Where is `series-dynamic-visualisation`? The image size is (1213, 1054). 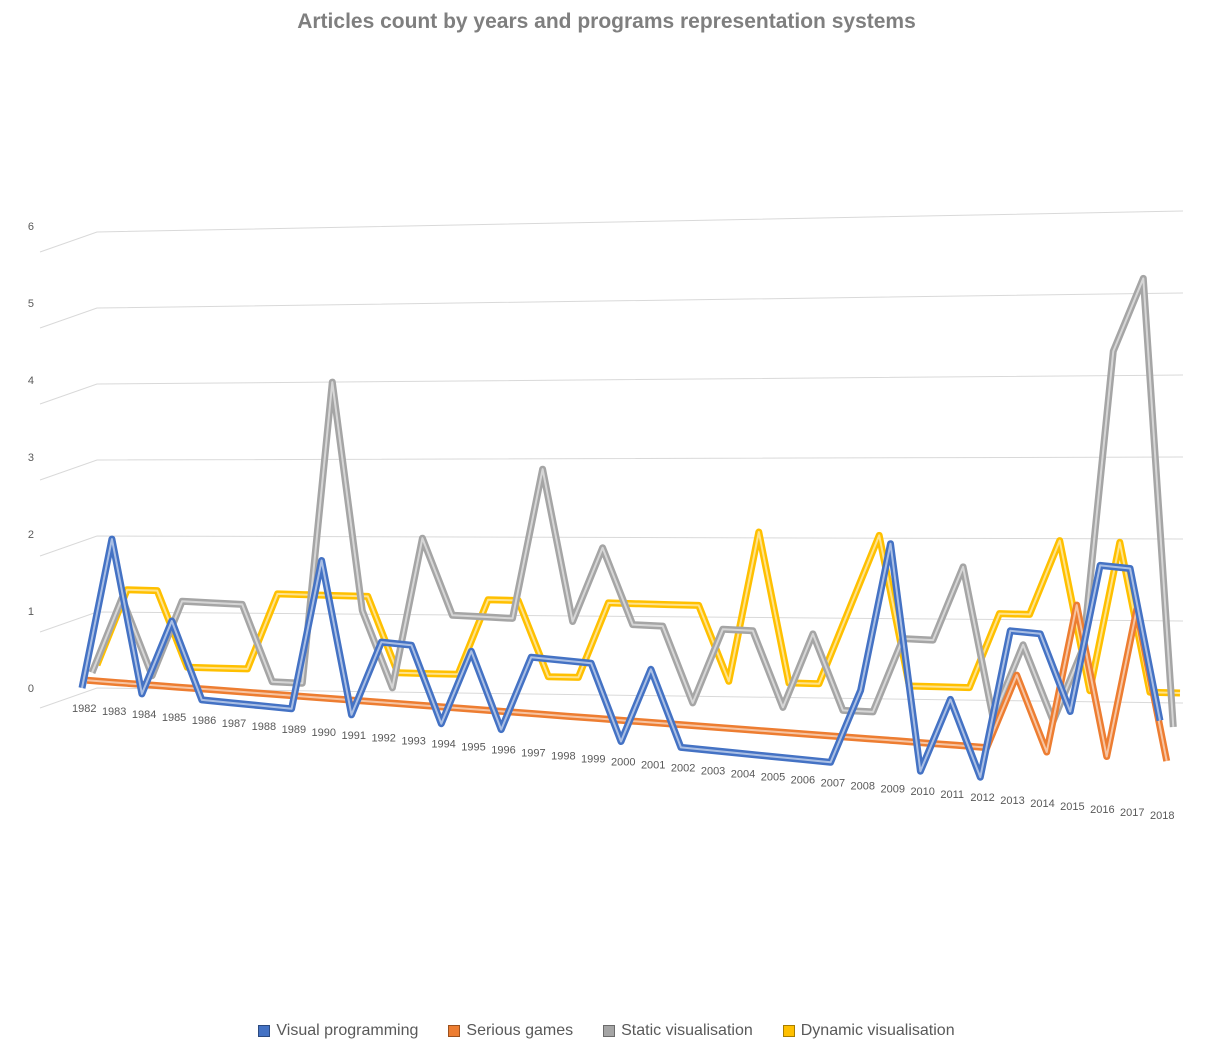 series-dynamic-visualisation is located at coordinates (637, 612).